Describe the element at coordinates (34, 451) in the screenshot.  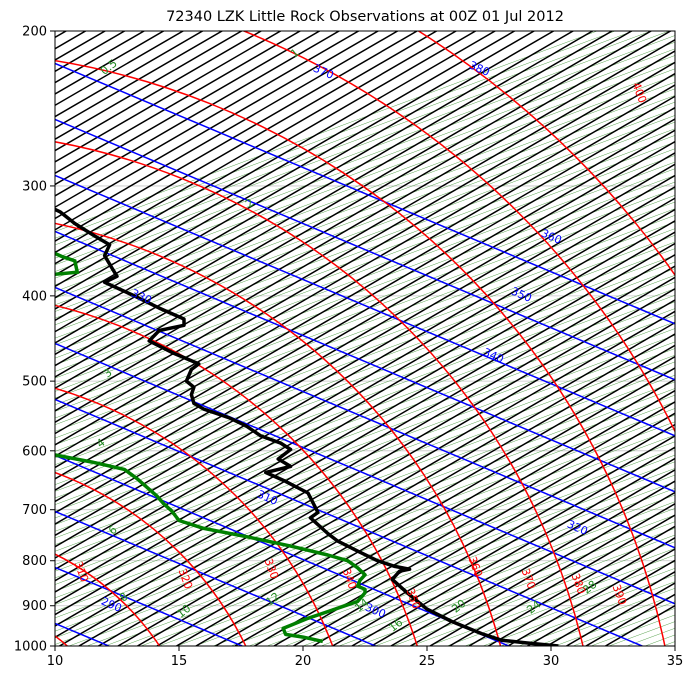
I see `y-tick-label: 600` at that location.